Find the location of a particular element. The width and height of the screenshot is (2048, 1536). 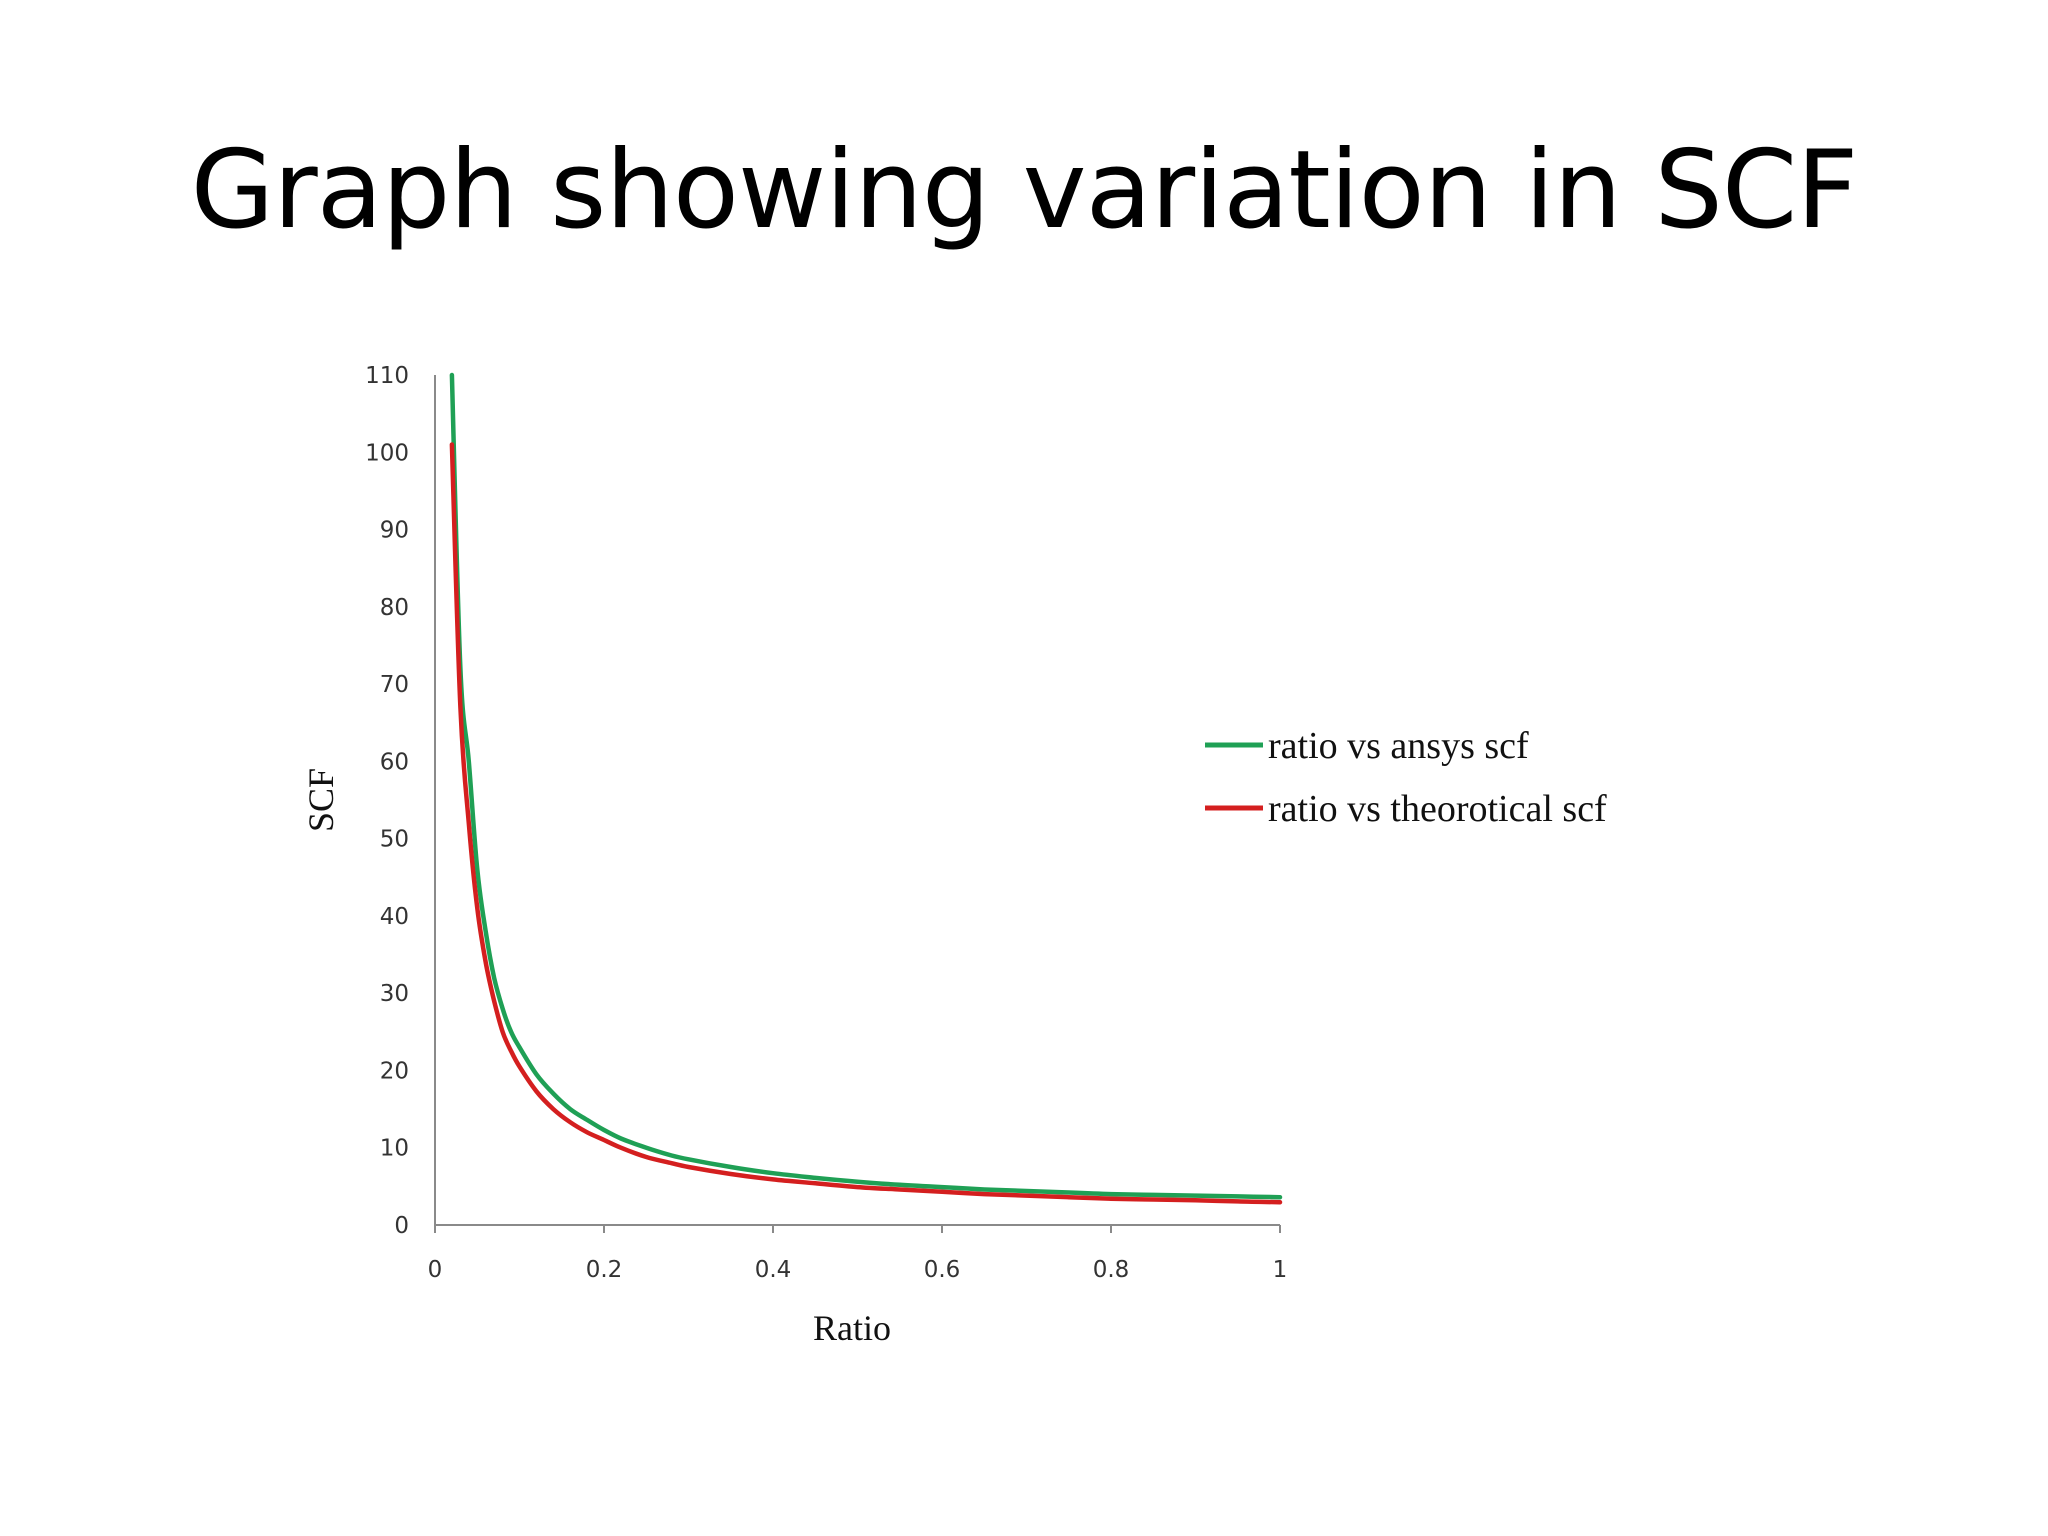

x-tick-label: 1 is located at coordinates (1280, 1270).